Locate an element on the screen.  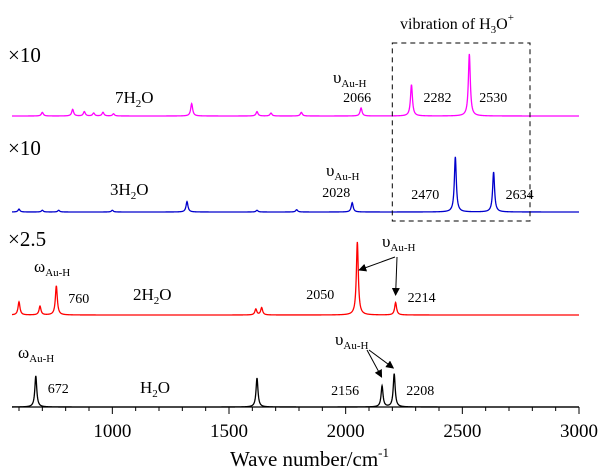
molecule-label-h2o: H2O is located at coordinates (155, 389).